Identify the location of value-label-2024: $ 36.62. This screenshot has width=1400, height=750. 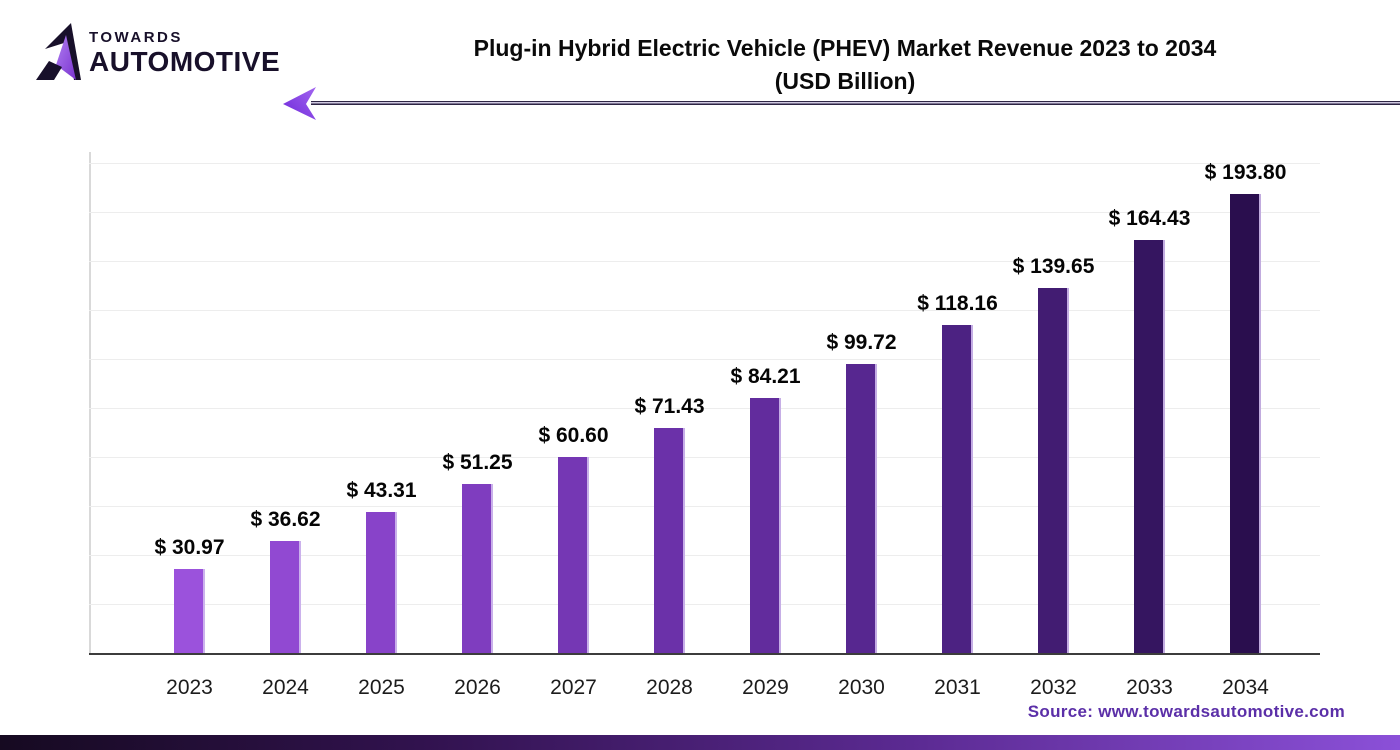
(285, 519).